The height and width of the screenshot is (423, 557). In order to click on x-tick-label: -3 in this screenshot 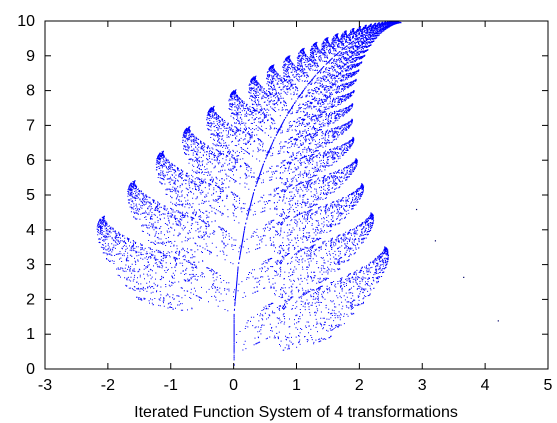, I will do `click(45, 385)`.